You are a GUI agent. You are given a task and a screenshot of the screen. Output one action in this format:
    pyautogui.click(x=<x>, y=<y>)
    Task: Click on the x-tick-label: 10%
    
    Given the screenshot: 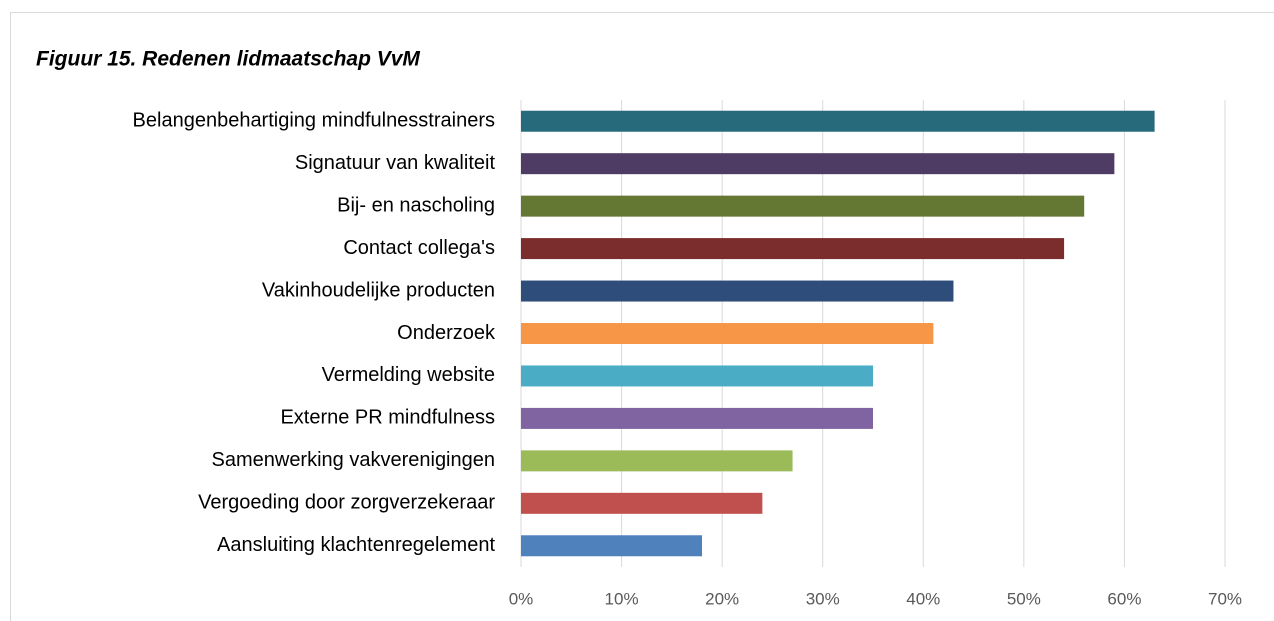 What is the action you would take?
    pyautogui.click(x=622, y=598)
    